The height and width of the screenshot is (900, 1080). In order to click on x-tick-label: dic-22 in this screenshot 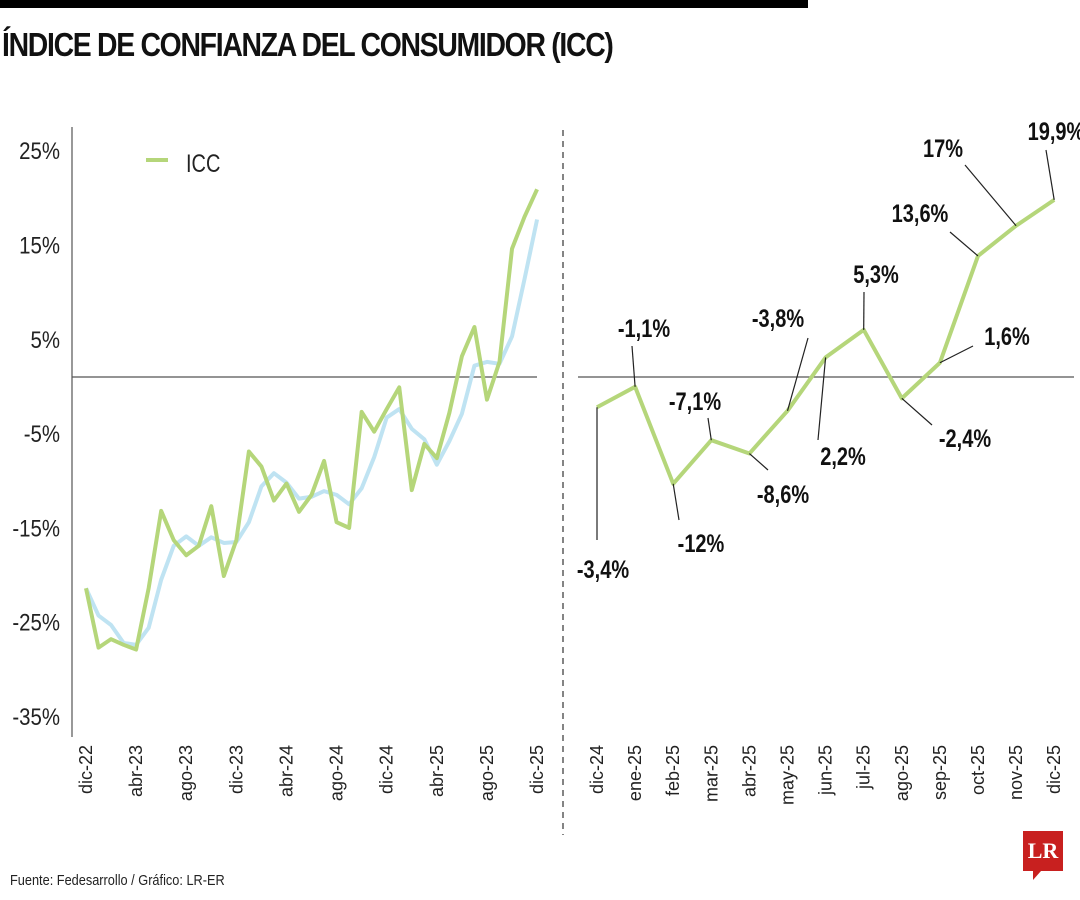, I will do `click(86, 769)`.